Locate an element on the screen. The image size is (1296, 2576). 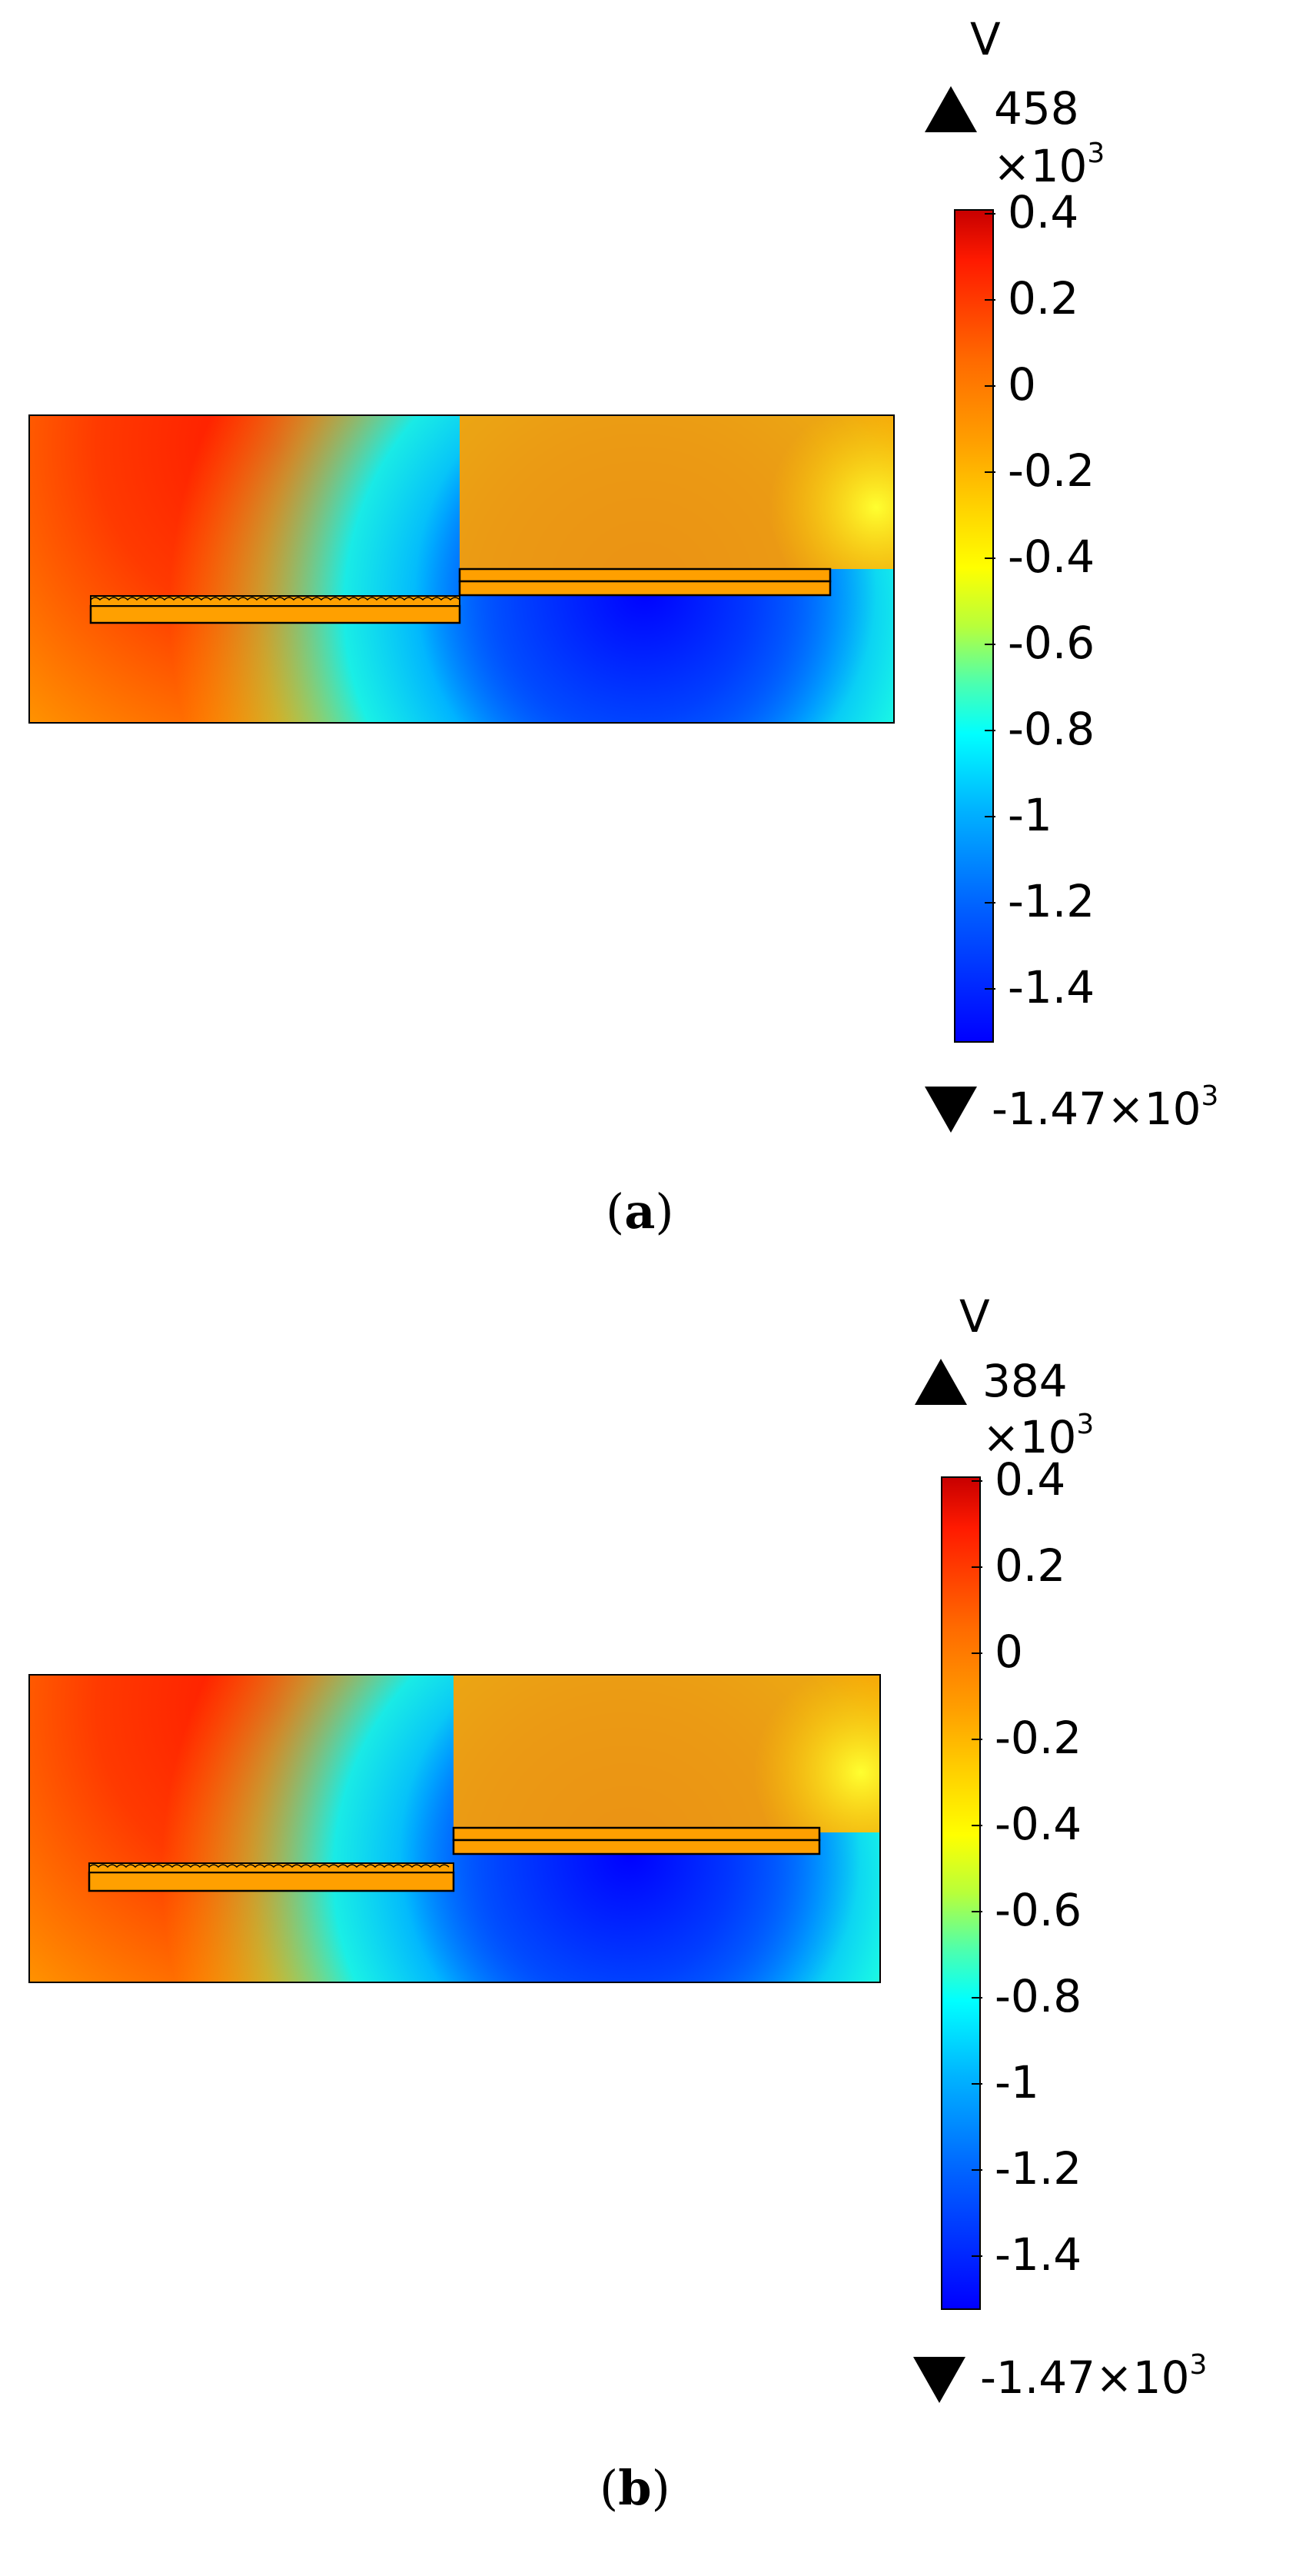
rough-surface-a is located at coordinates (275, 599).